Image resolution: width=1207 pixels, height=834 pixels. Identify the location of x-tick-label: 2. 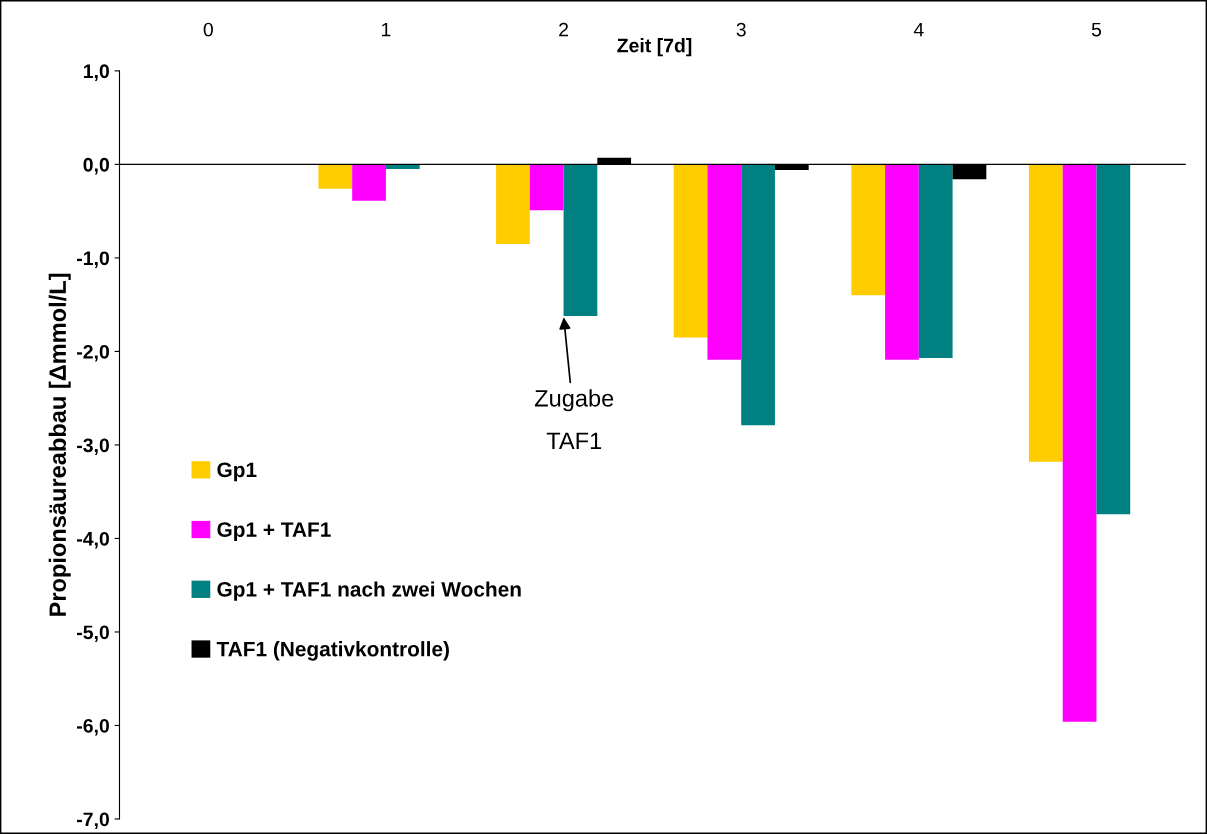
(563, 29).